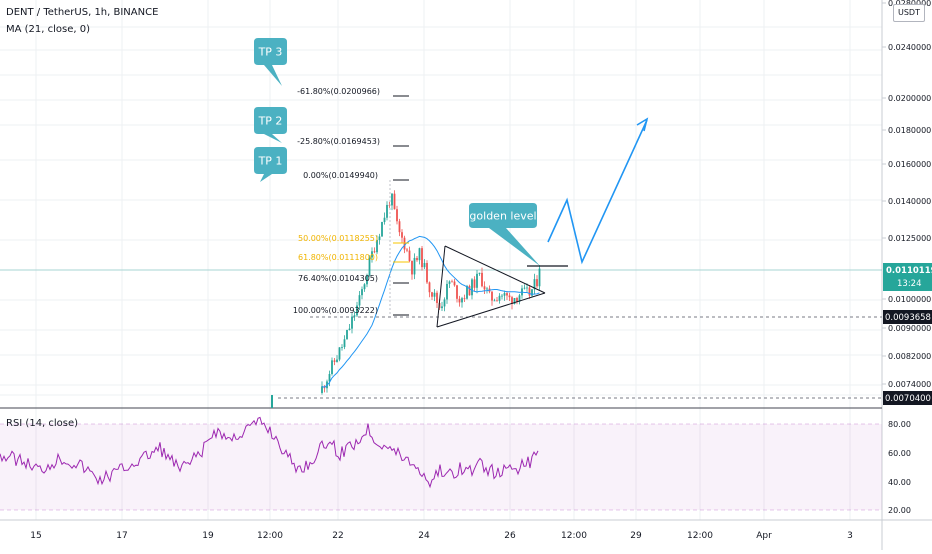  Describe the element at coordinates (270, 536) in the screenshot. I see `time-tick-label-3: 12:00` at that location.